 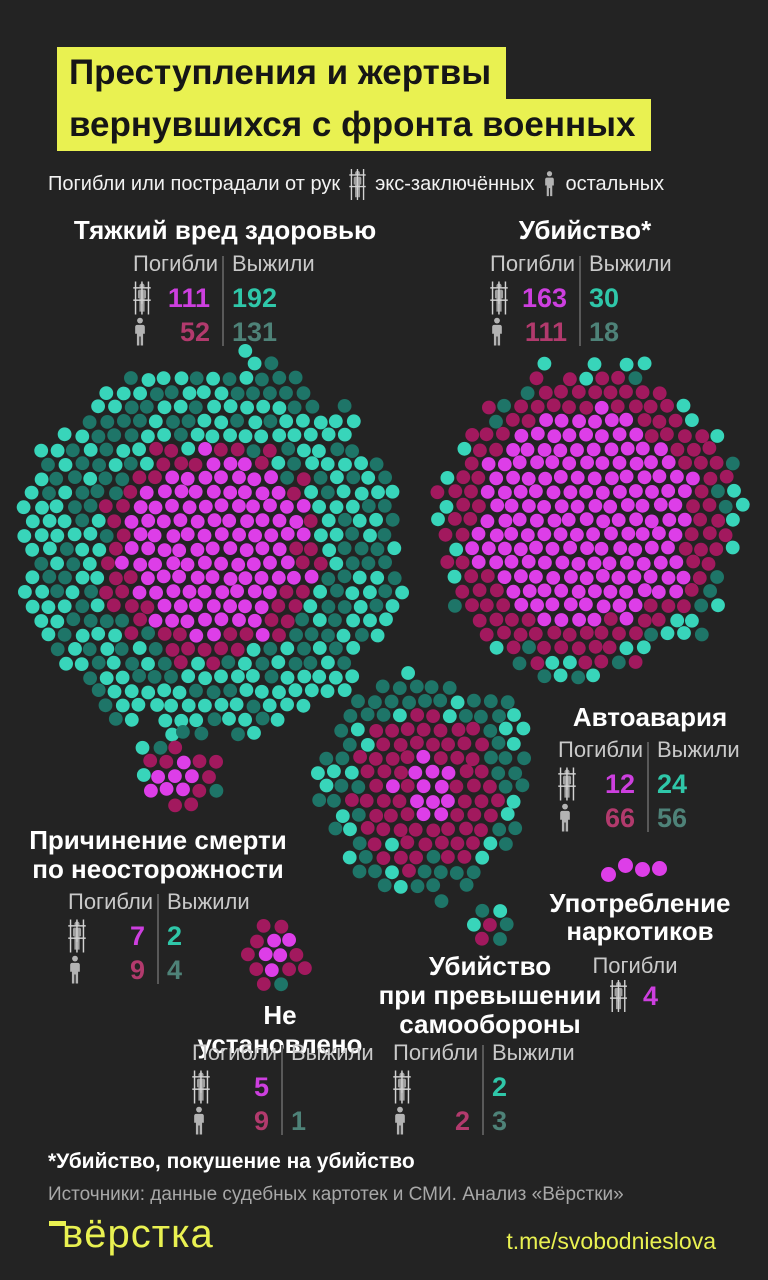 I want to click on ex-prisoners-row: 2, so click(x=493, y=1087).